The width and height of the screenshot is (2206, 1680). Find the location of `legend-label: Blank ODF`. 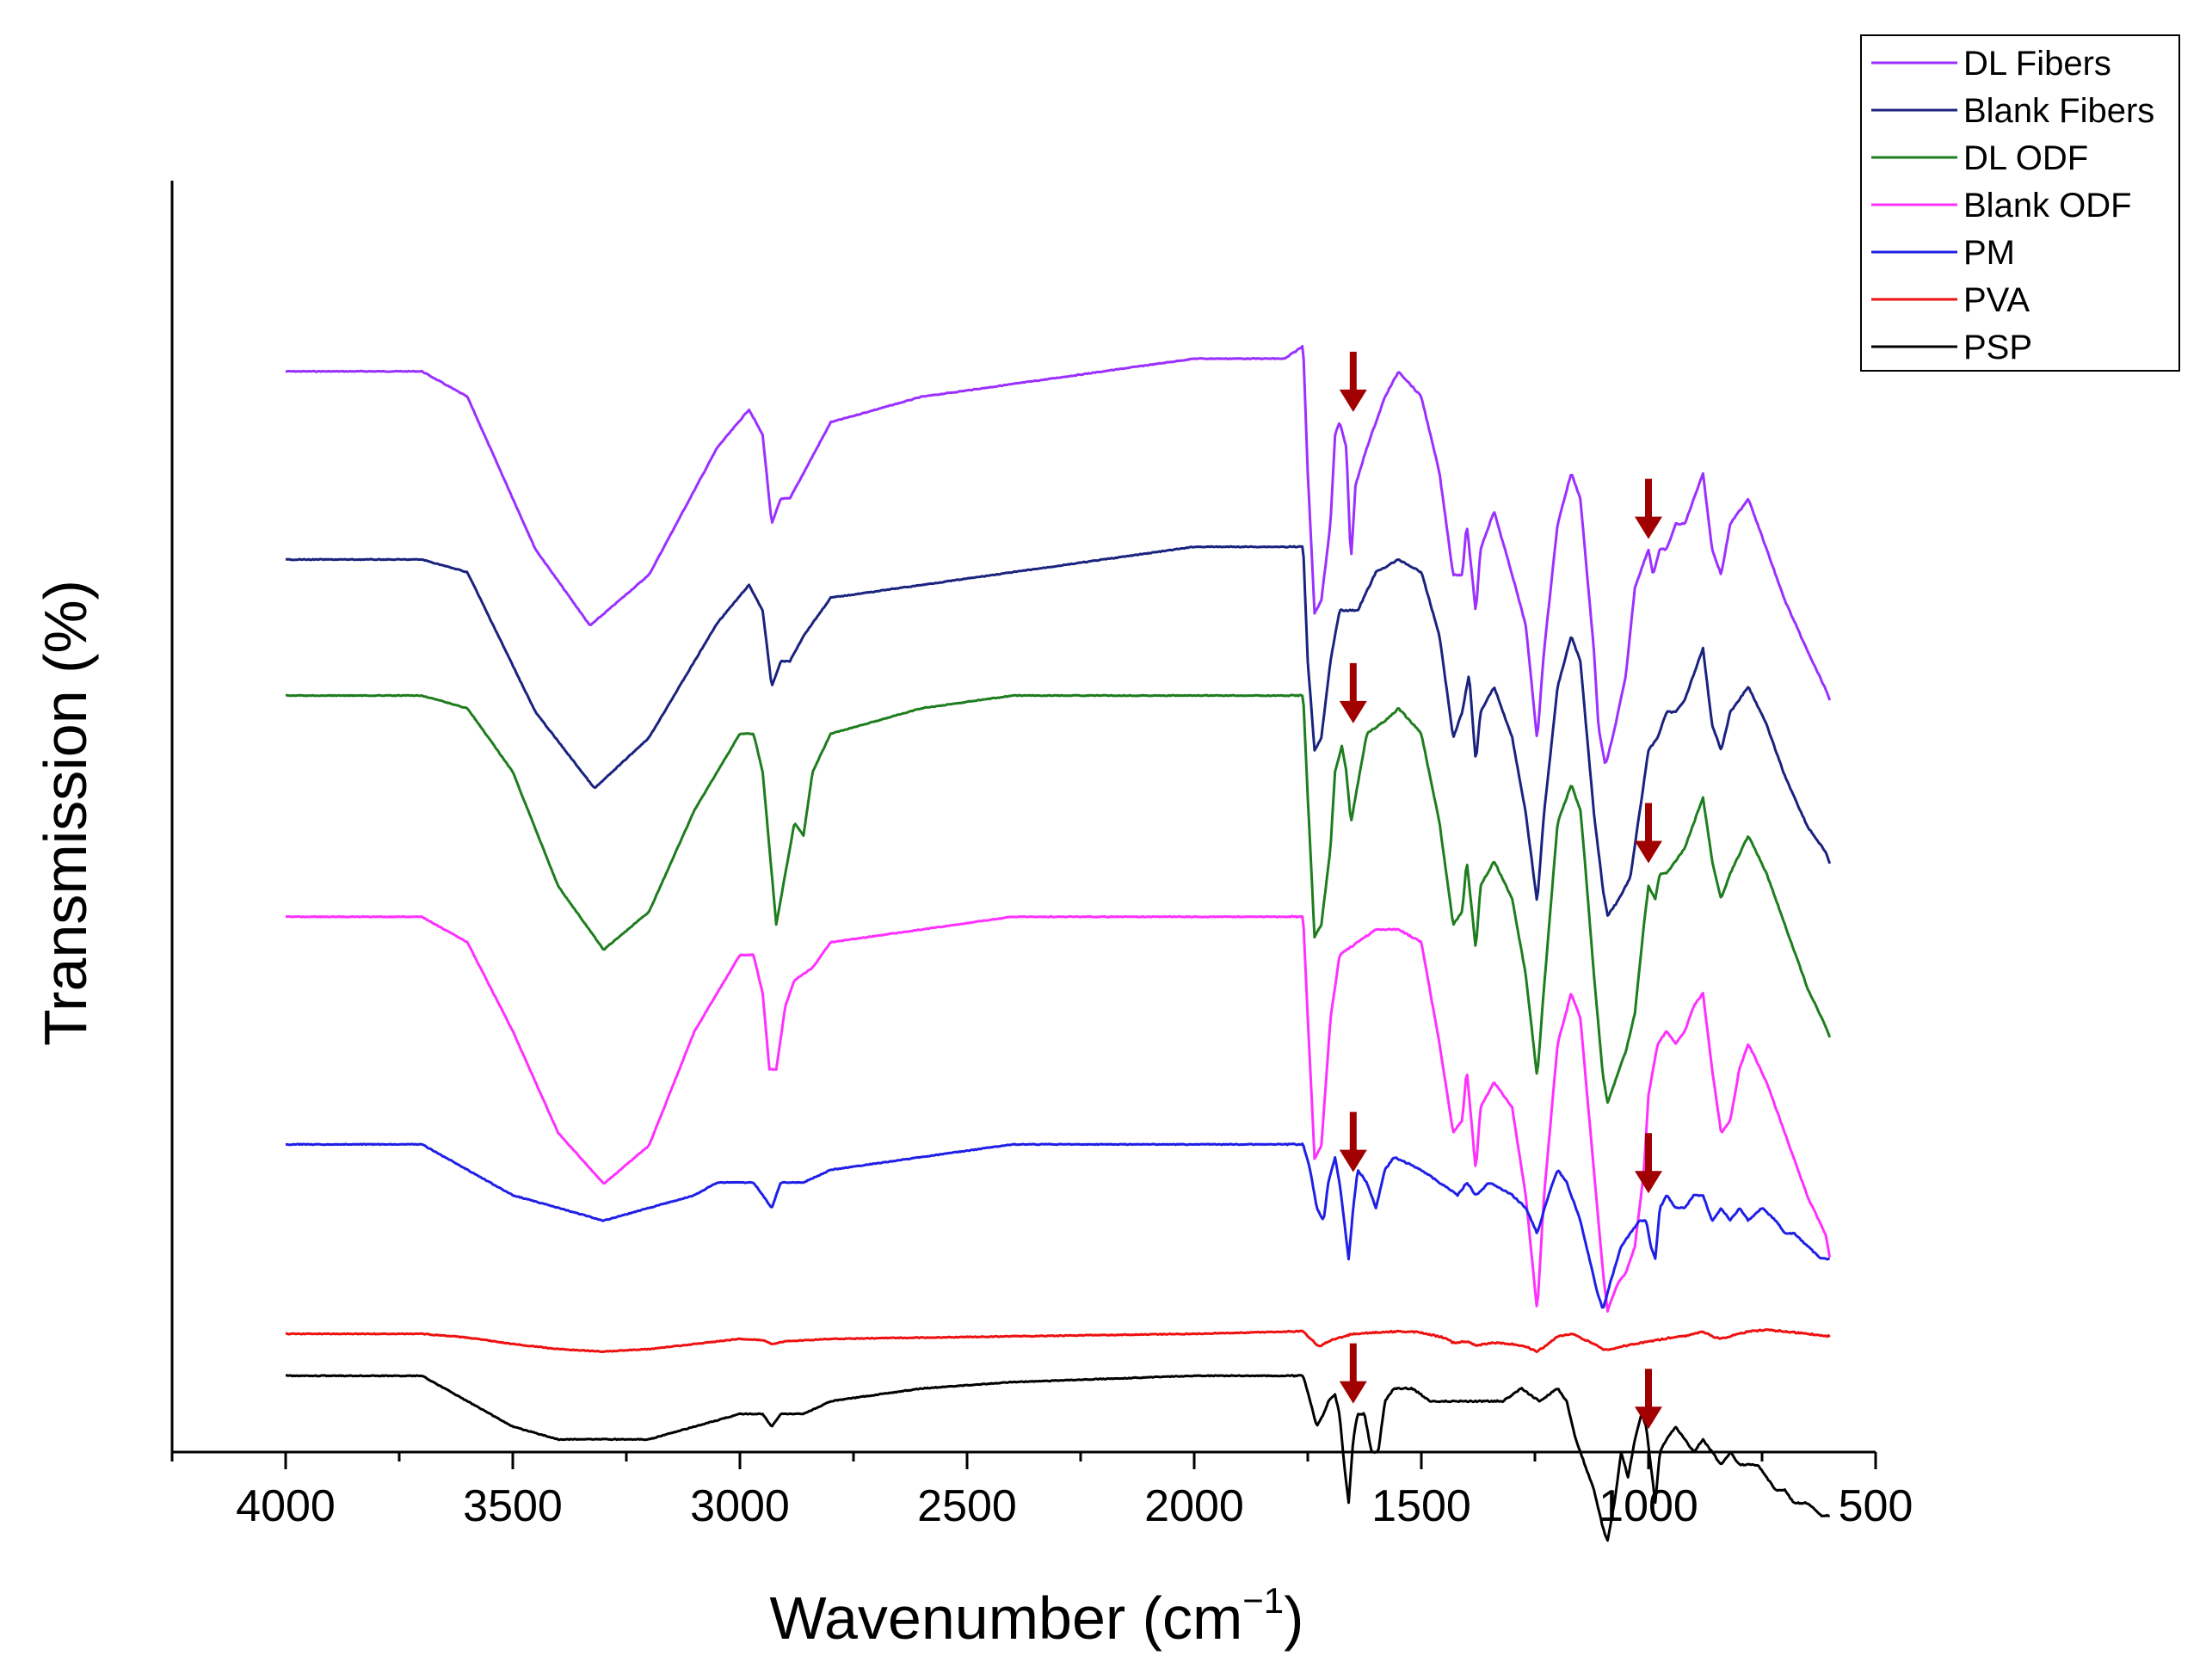

legend-label: Blank ODF is located at coordinates (2048, 206).